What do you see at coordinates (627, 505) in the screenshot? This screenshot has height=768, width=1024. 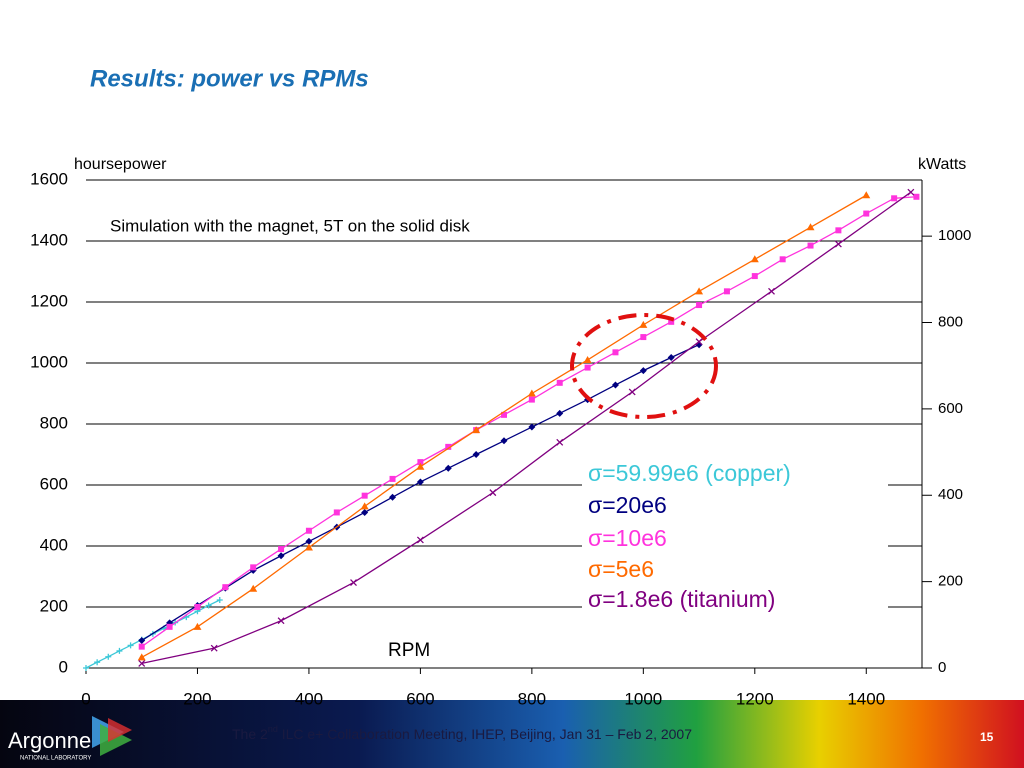 I see `legend-entry: σ=20e6` at bounding box center [627, 505].